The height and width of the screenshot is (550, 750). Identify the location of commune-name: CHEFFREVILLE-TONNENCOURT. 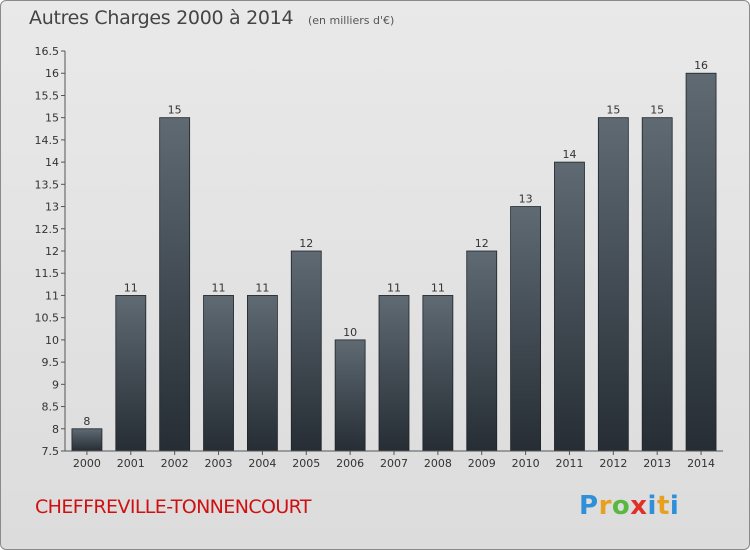
(173, 507).